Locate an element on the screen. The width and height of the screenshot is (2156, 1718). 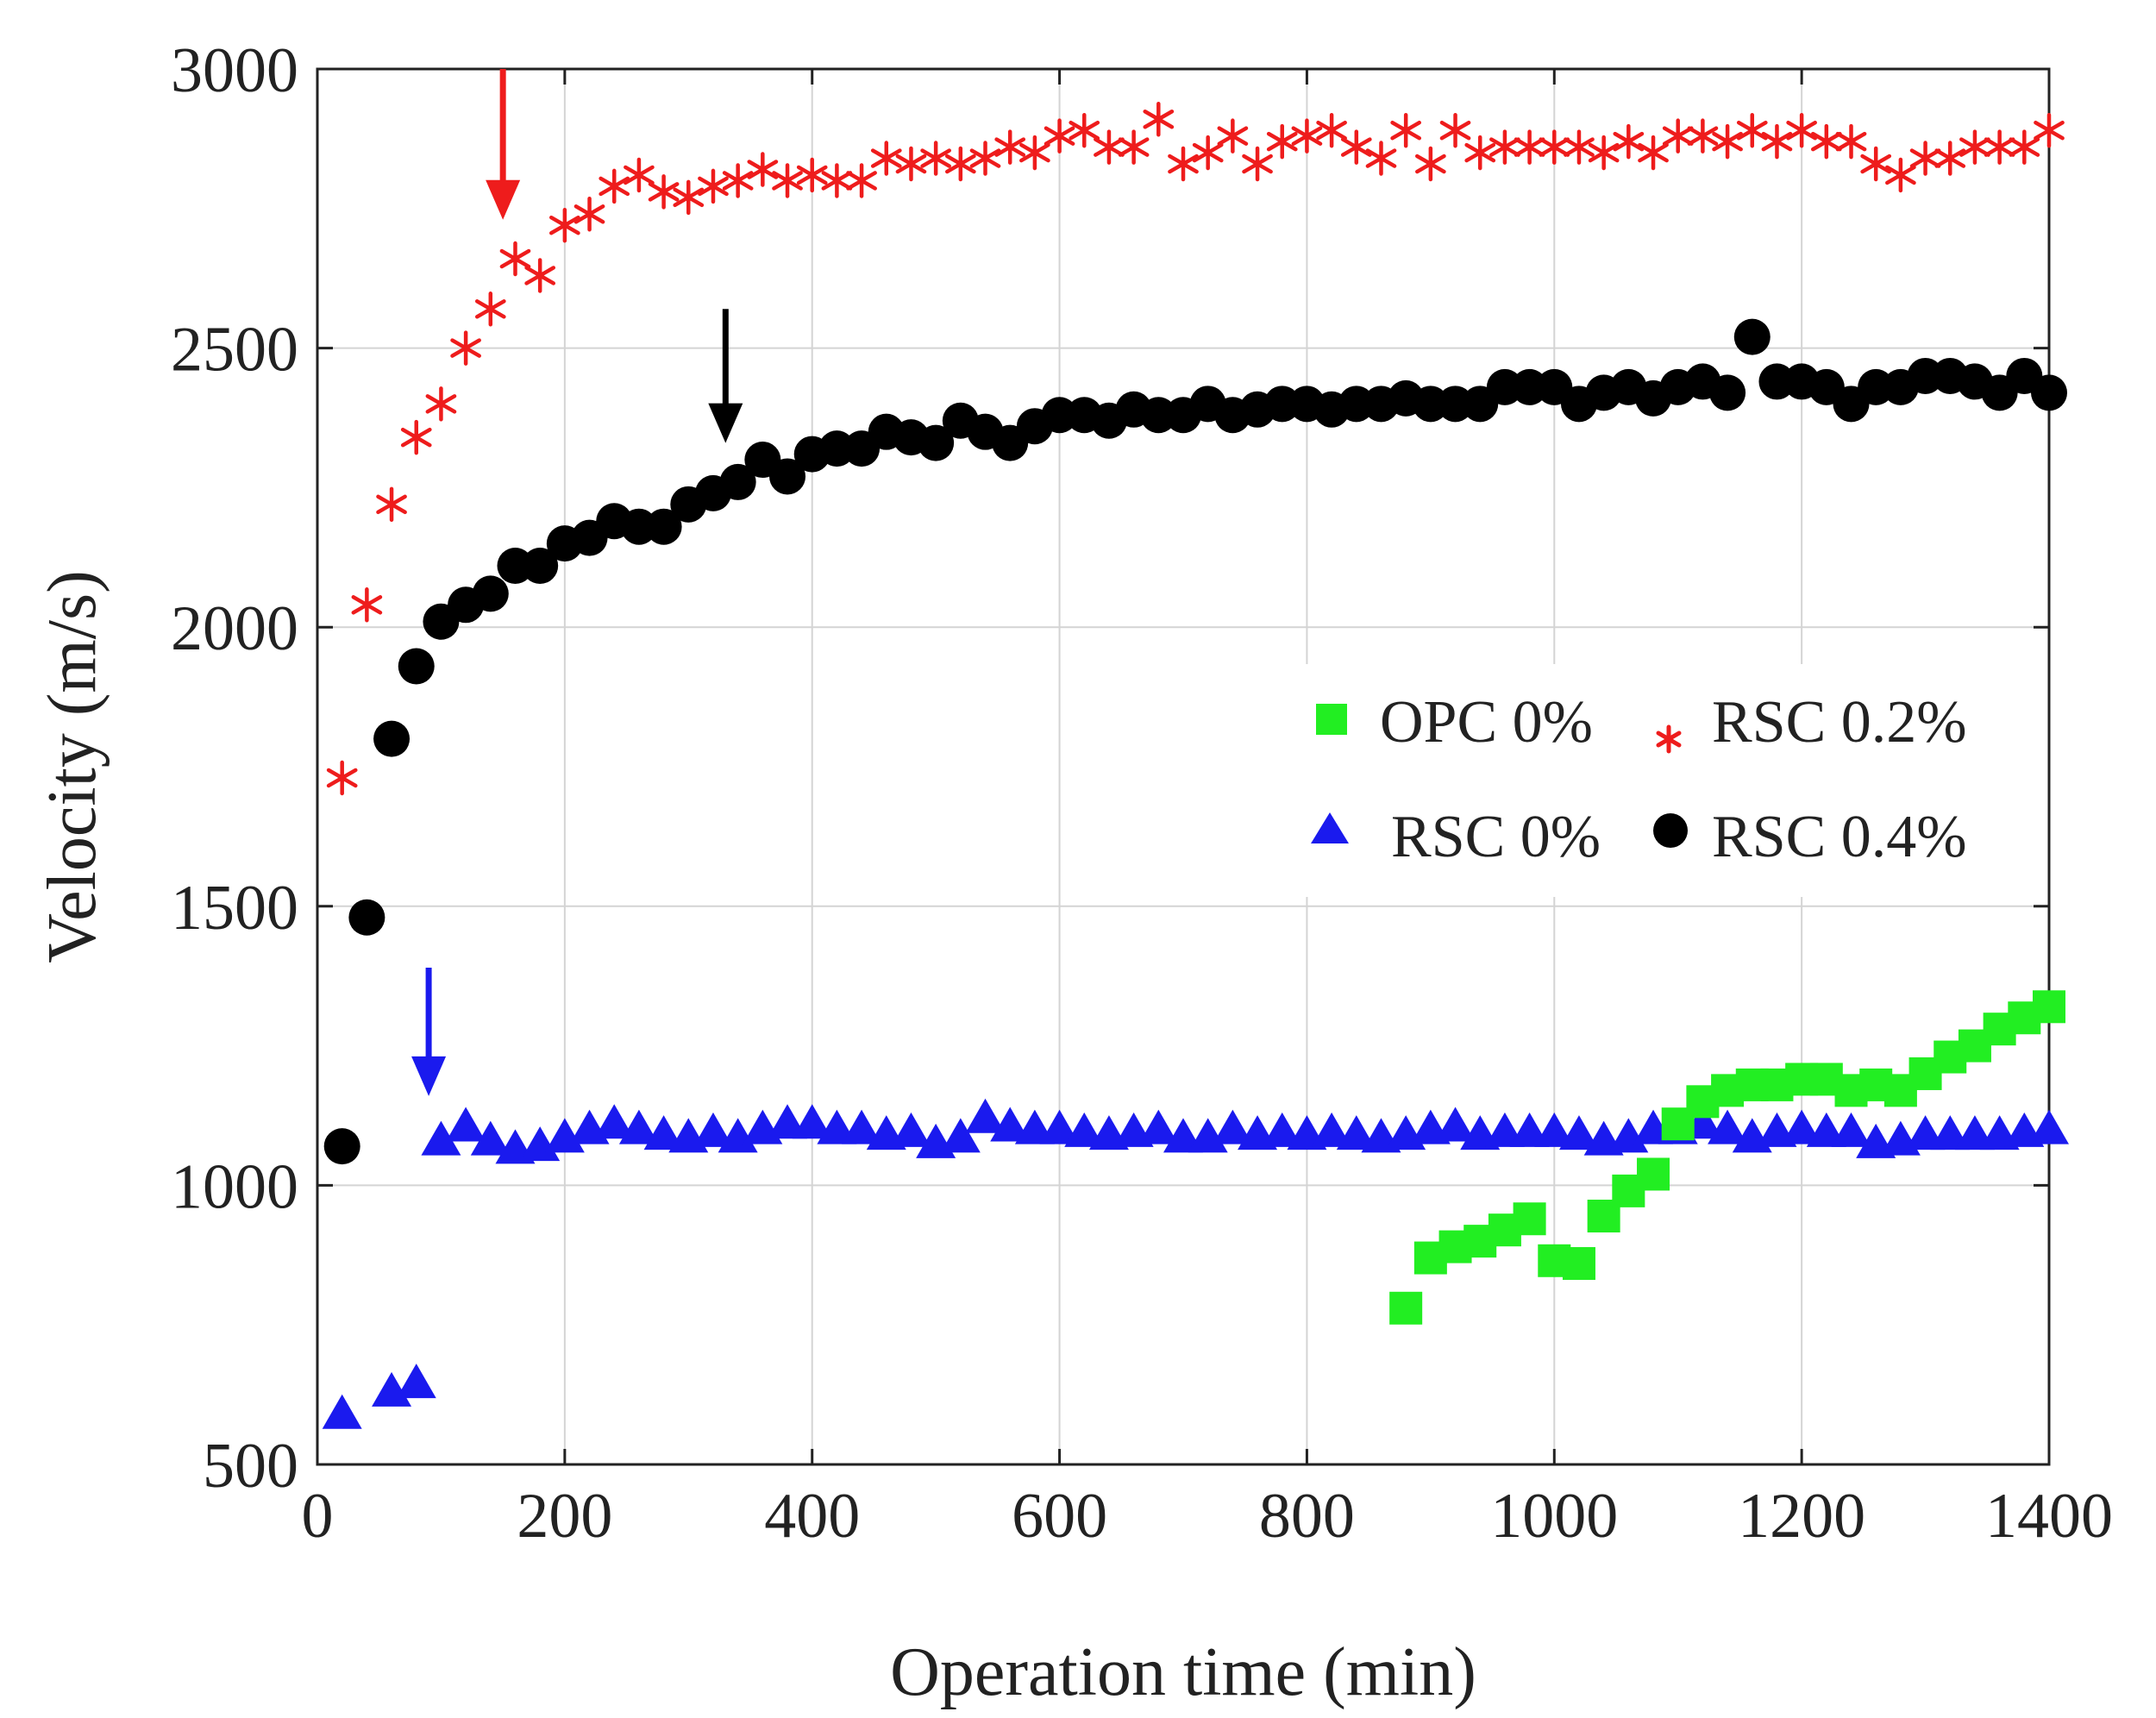
y-tick-label: 1500 is located at coordinates (234, 908).